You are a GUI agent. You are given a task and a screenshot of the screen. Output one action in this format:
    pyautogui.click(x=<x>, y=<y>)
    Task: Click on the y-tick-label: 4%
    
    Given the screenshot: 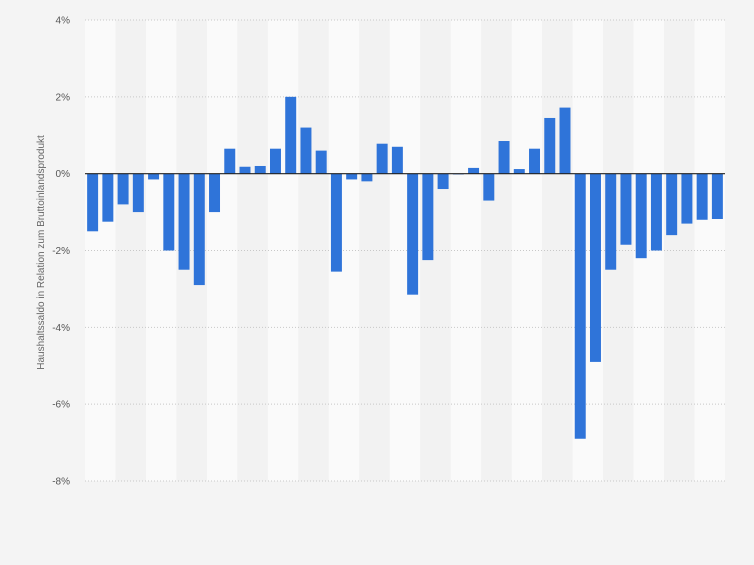 What is the action you would take?
    pyautogui.click(x=63, y=21)
    